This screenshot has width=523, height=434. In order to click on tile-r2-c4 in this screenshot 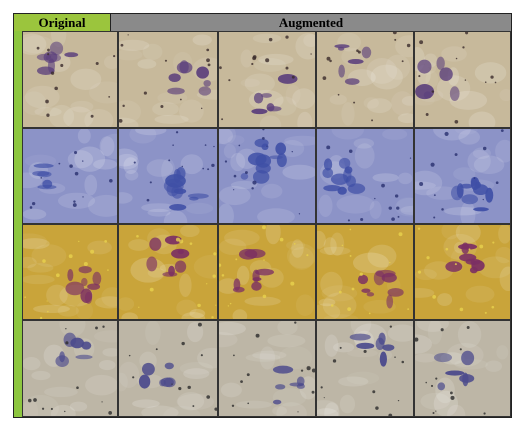, I will do `click(365, 176)`.